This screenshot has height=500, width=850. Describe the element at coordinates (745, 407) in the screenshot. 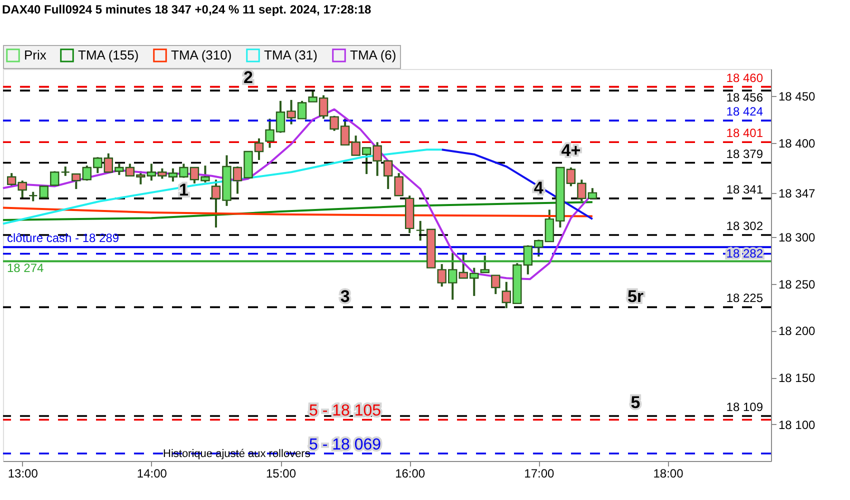

I see `ref-line-label: 18 109` at that location.